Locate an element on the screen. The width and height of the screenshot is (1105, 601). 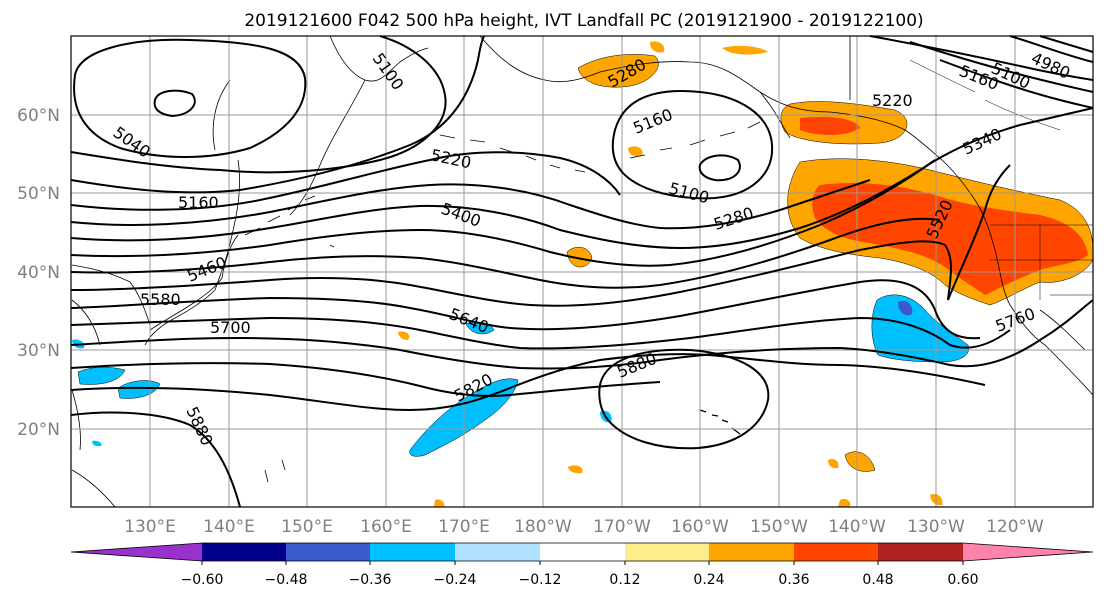
colorbar-tick-label: −0.60 is located at coordinates (202, 580).